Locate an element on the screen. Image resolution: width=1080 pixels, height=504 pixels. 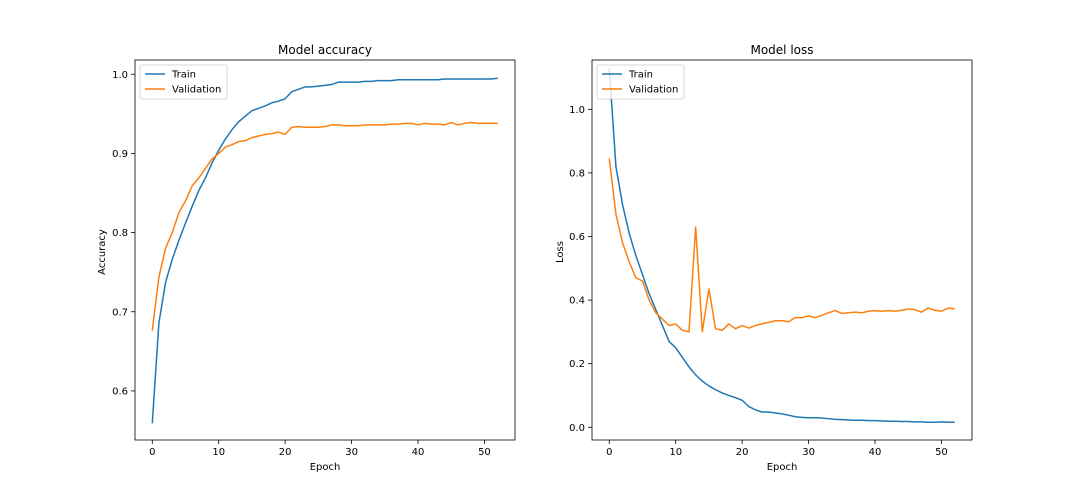
y-tick-label: 0.7 is located at coordinates (120, 312).